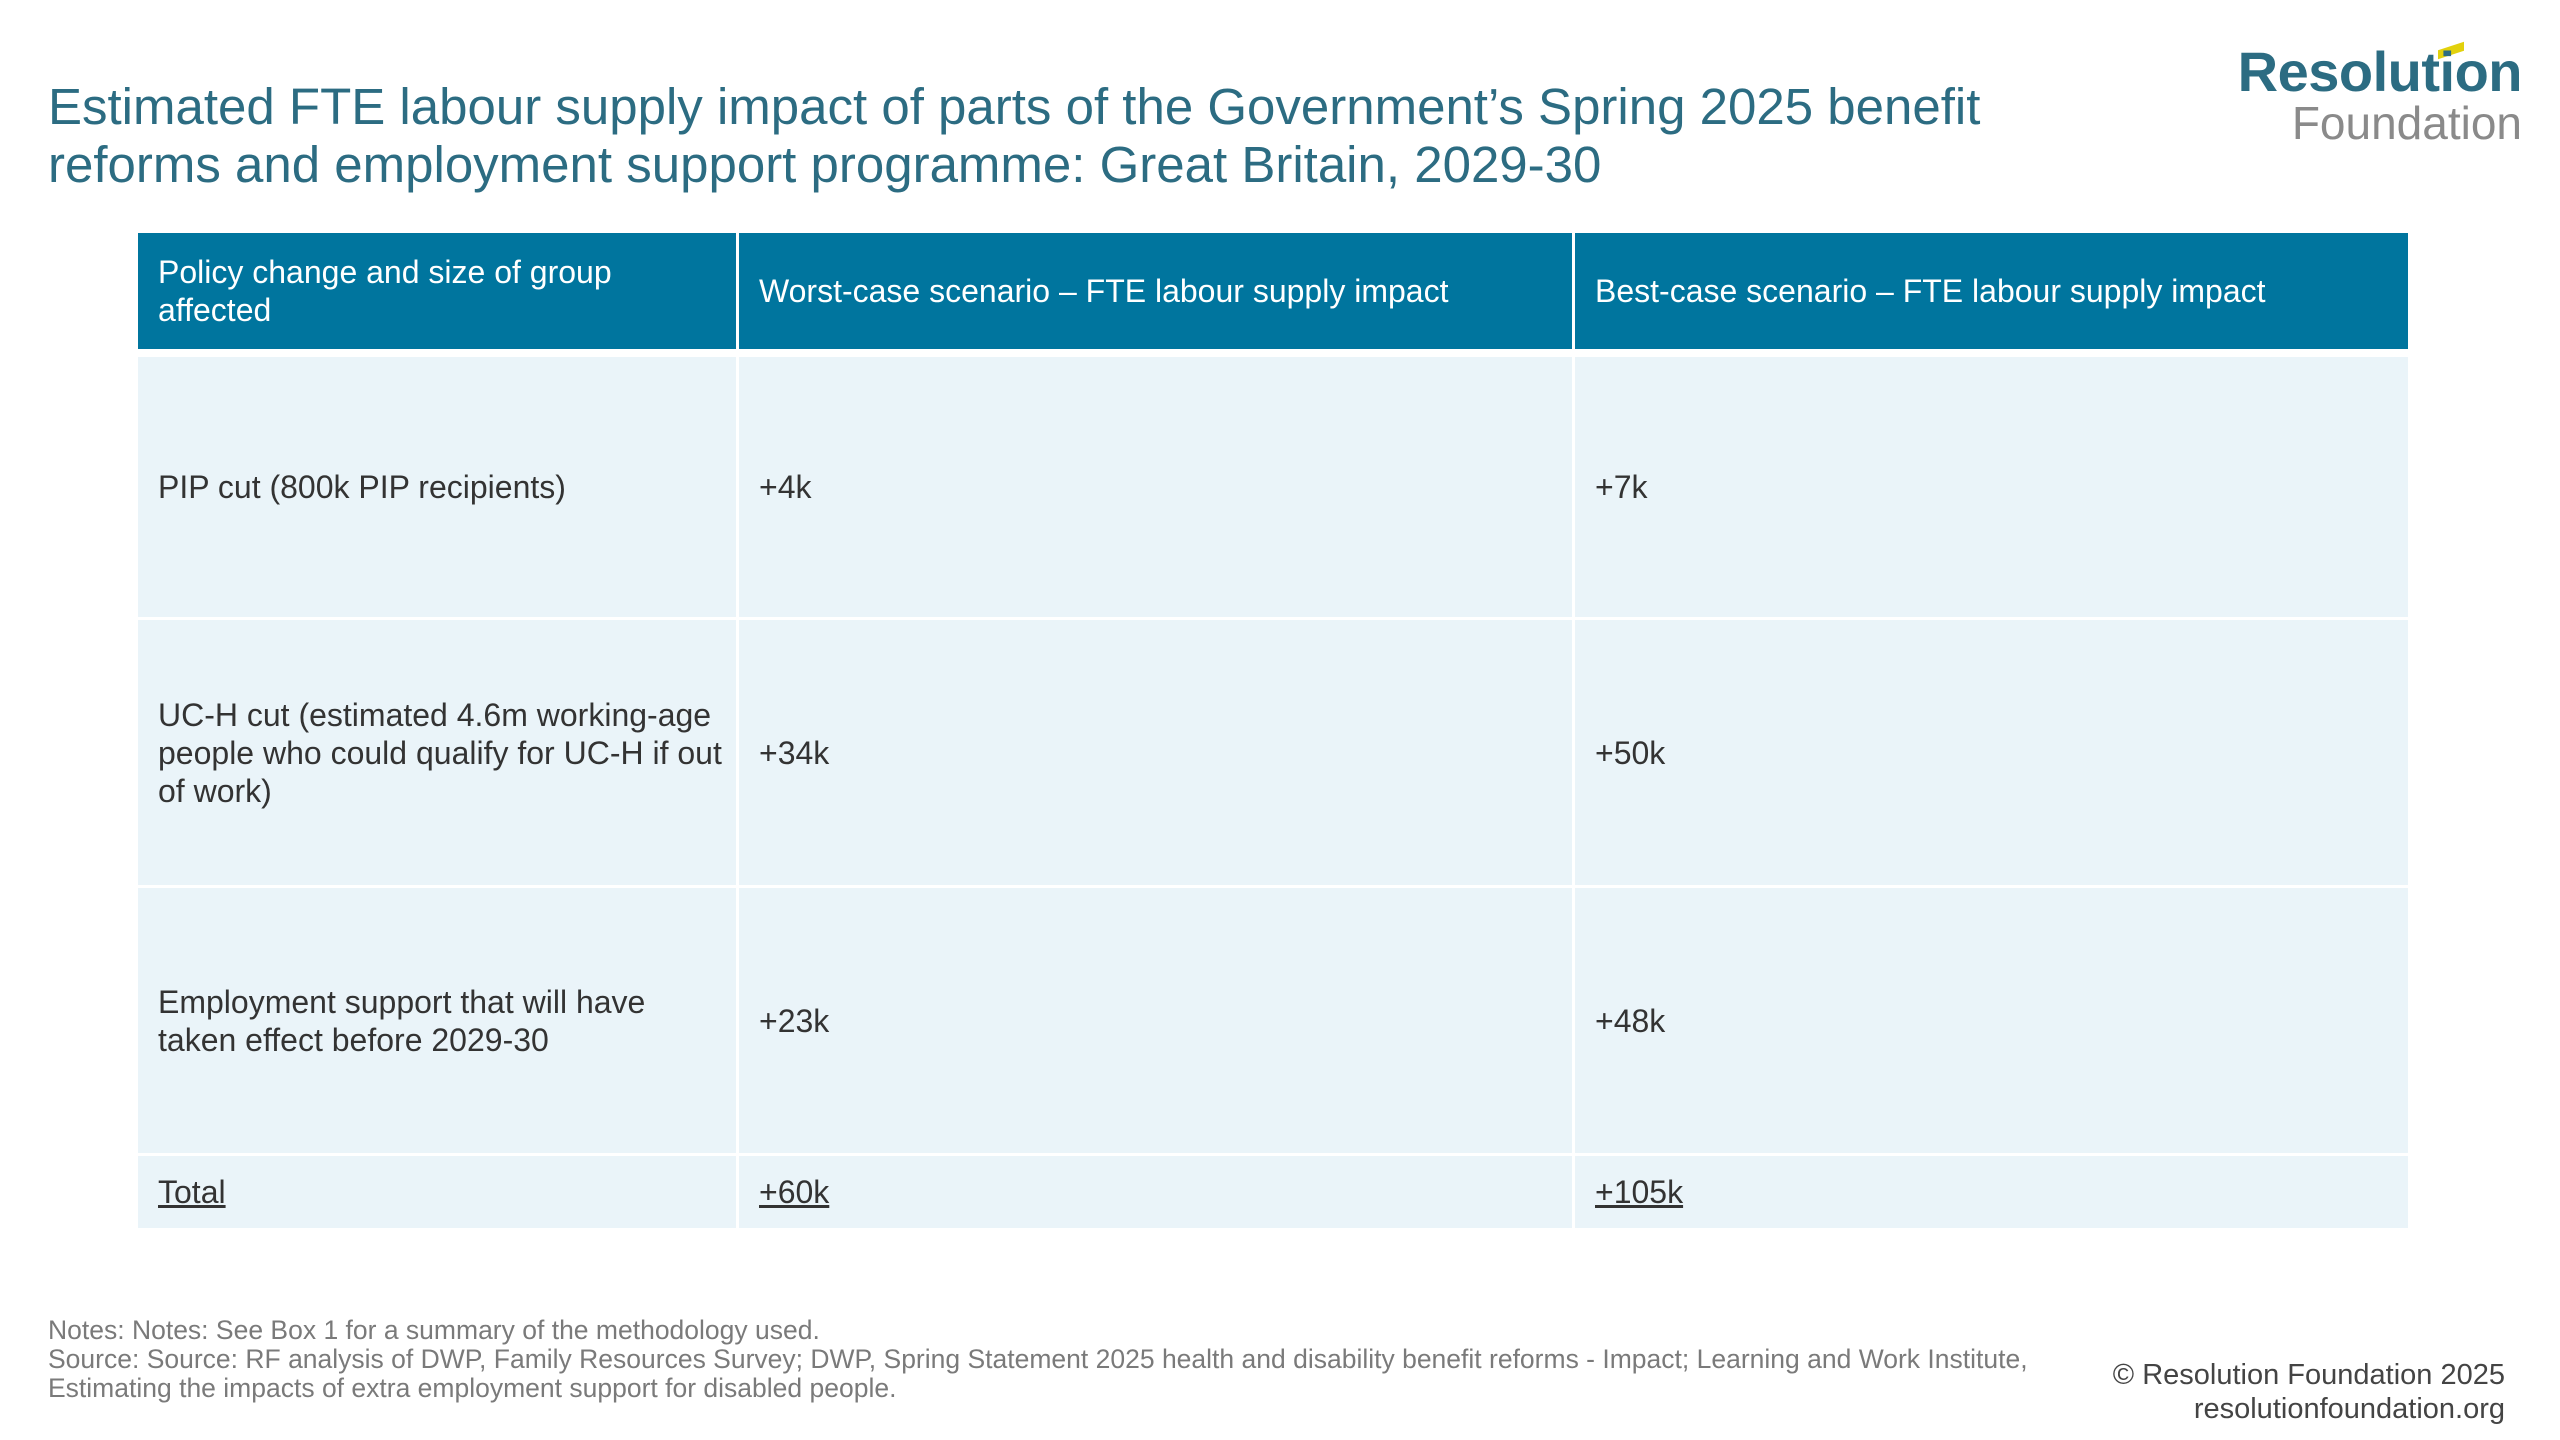  What do you see at coordinates (1154, 483) in the screenshot?
I see `cell-worst-case: +4k` at bounding box center [1154, 483].